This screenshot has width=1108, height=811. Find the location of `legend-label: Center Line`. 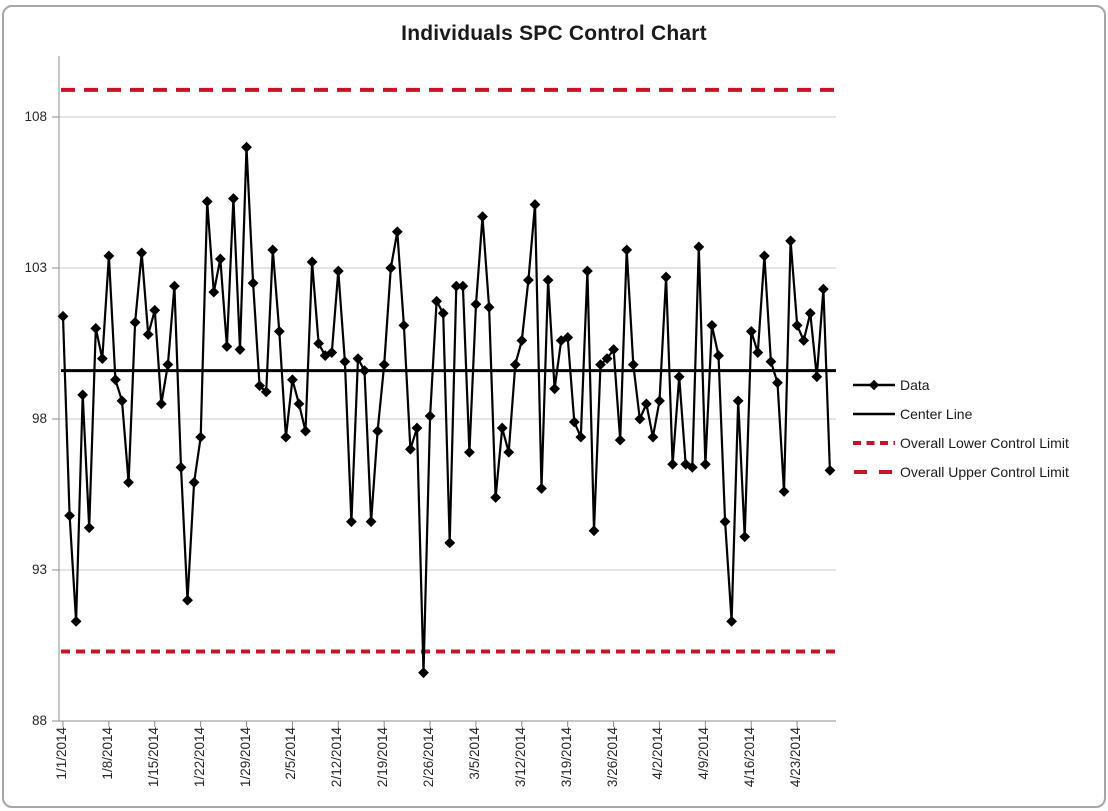

legend-label: Center Line is located at coordinates (936, 413).